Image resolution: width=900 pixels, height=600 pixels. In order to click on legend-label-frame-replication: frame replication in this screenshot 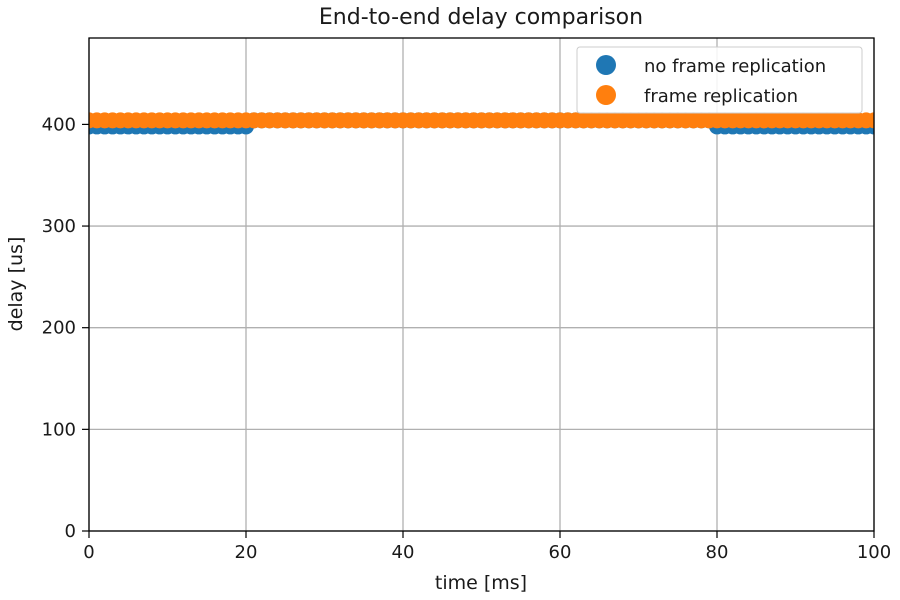, I will do `click(721, 96)`.